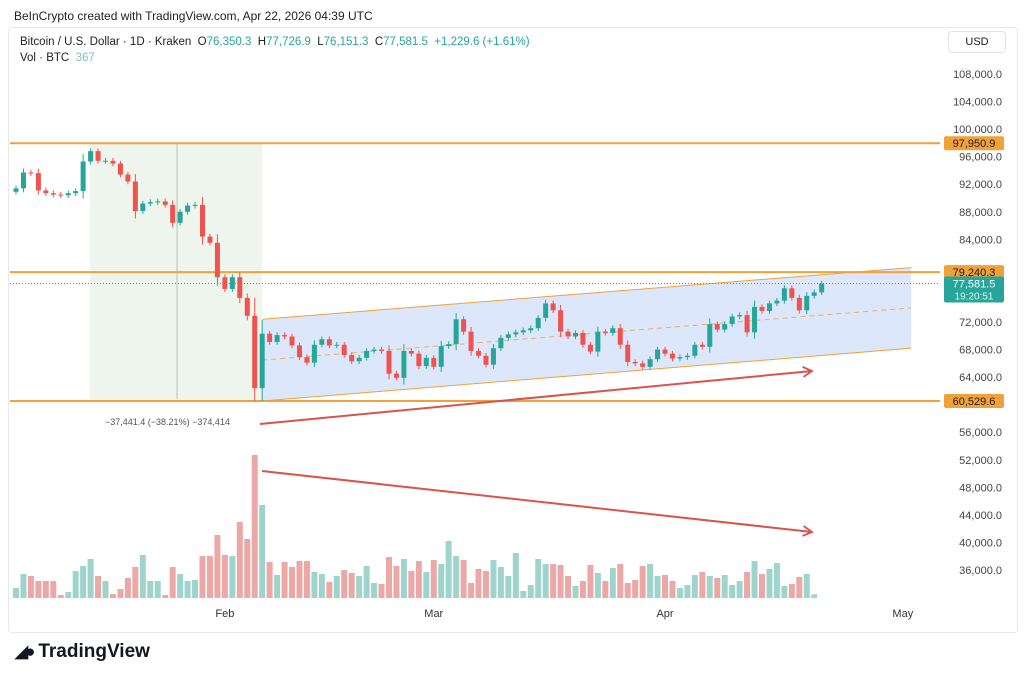 This screenshot has width=1024, height=677. What do you see at coordinates (229, 42) in the screenshot?
I see `open-value: 76,350.3` at bounding box center [229, 42].